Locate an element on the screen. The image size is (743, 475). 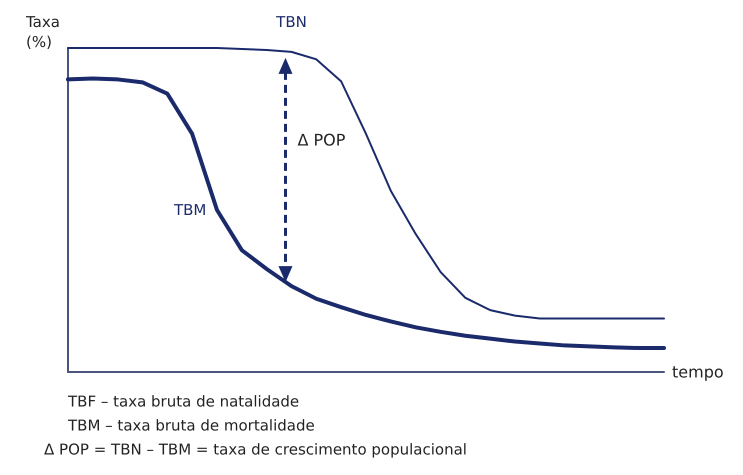
series-label: TBN is located at coordinates (291, 22).